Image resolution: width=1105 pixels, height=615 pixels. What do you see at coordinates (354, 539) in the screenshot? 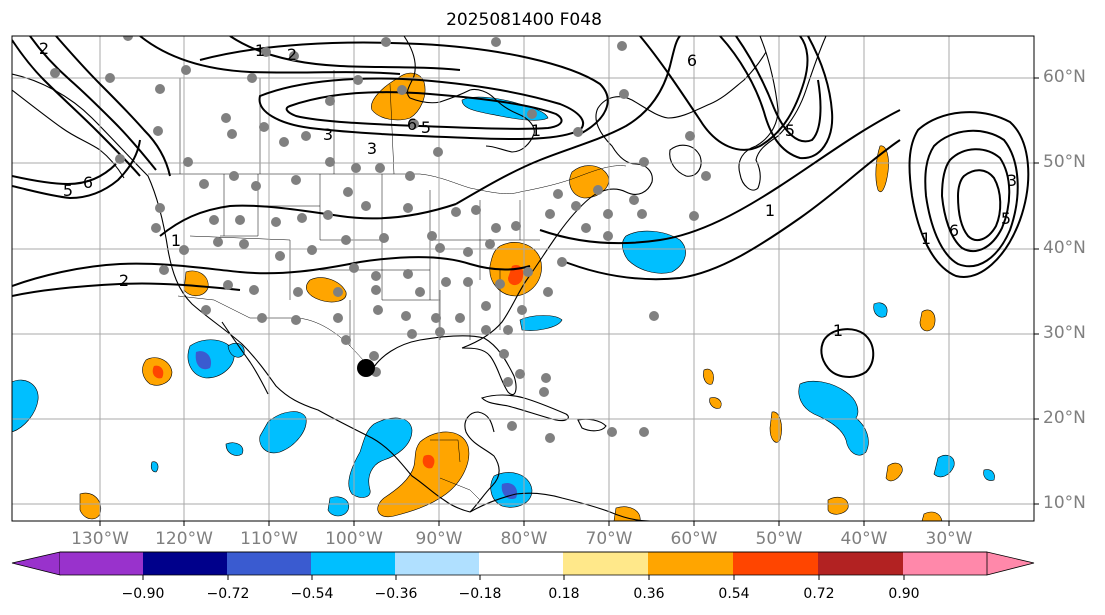
I see `lon-label: 100°W` at bounding box center [354, 539].